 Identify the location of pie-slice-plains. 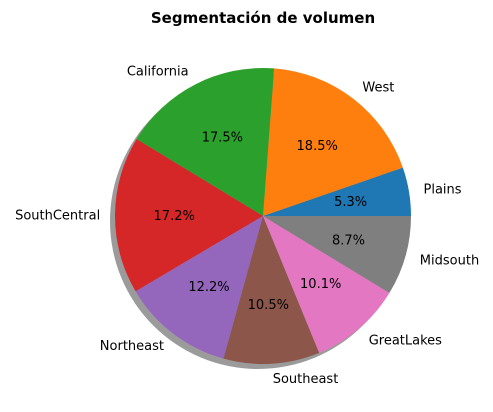
(337, 191).